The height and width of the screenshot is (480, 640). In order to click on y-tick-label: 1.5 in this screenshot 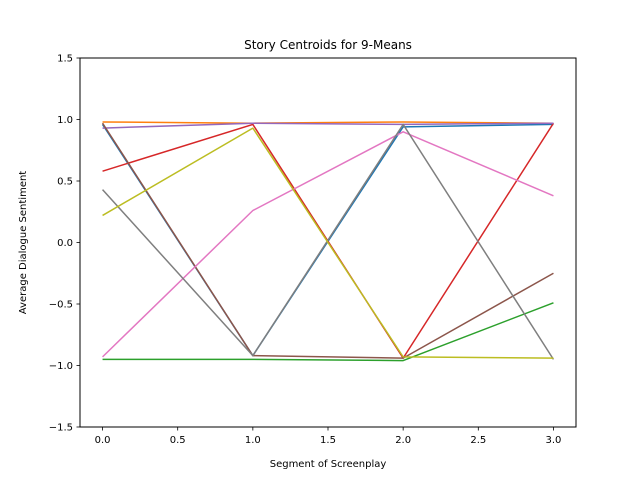, I will do `click(65, 59)`.